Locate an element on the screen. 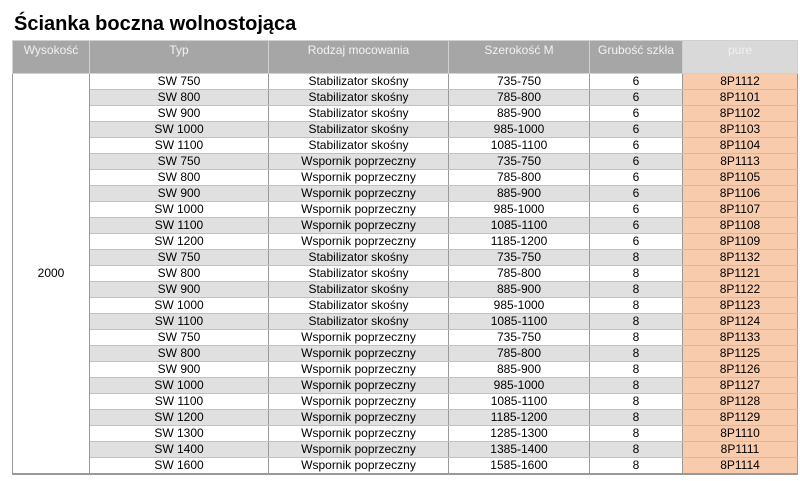 The image size is (800, 481). code-cell: 8P1124 is located at coordinates (740, 321).